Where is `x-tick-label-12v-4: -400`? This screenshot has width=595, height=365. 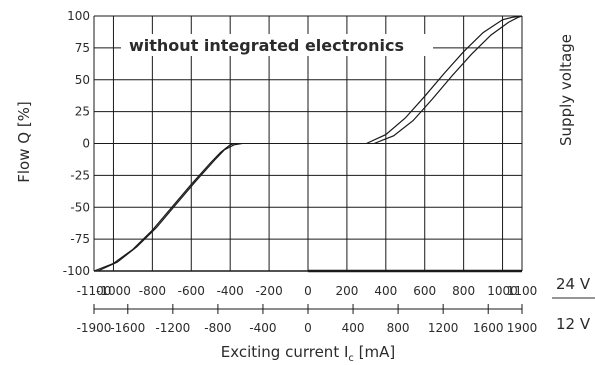
x-tick-label-12v-4: -400 is located at coordinates (262, 328).